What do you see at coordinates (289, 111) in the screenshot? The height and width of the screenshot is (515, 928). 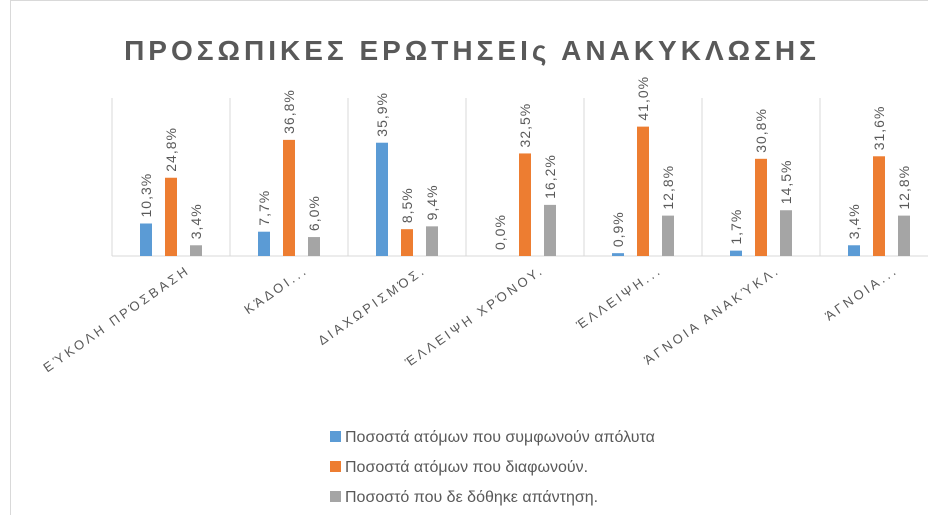 I see `data-label: 36,8%` at bounding box center [289, 111].